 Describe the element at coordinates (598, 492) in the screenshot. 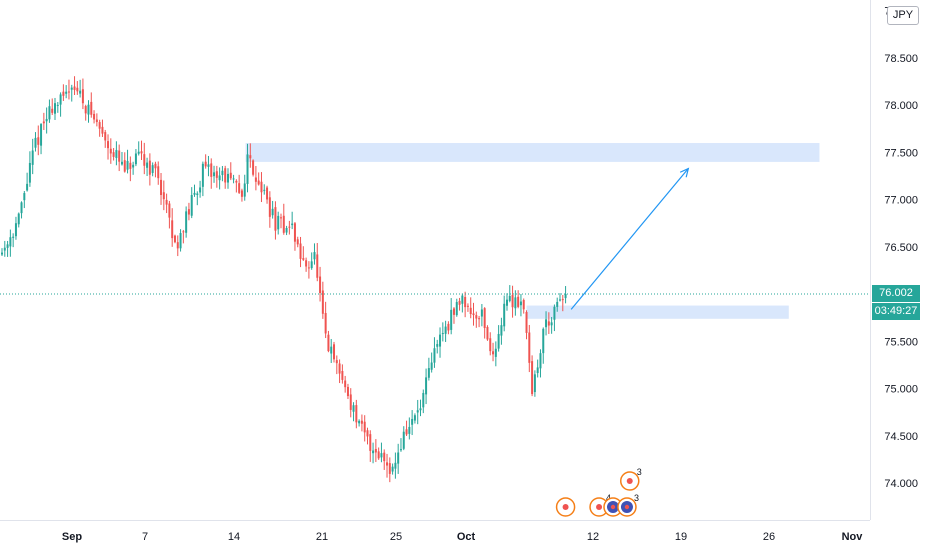

I see `events-layer: 4 3 3` at that location.